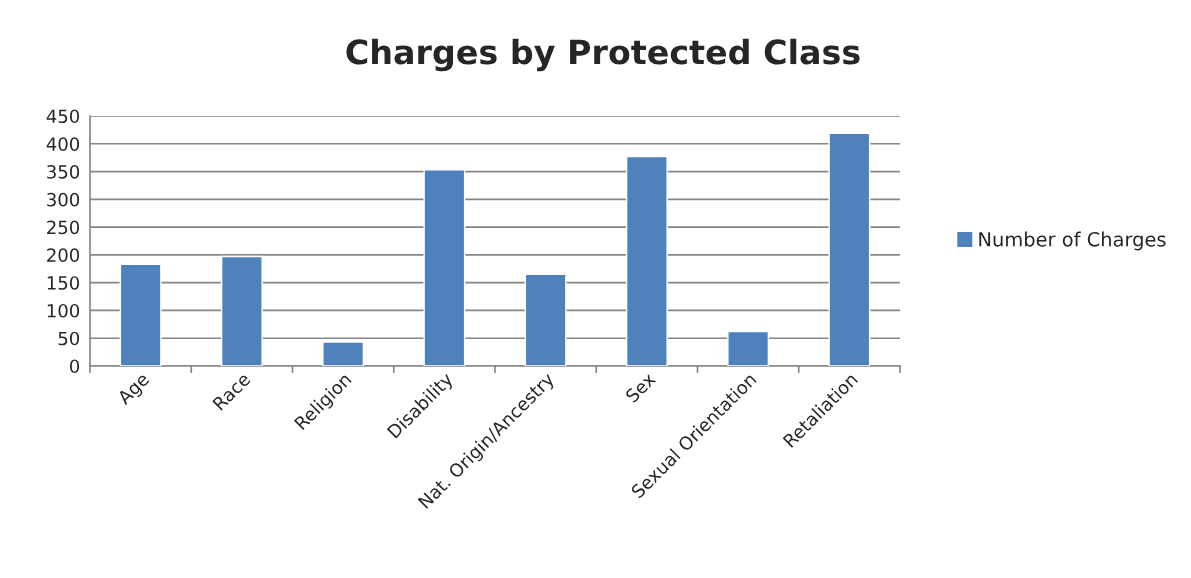  What do you see at coordinates (1072, 241) in the screenshot?
I see `legend-label: Number of Charges` at bounding box center [1072, 241].